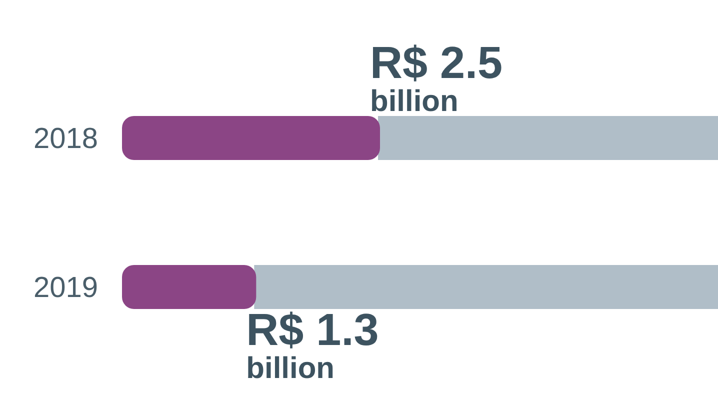 This screenshot has width=718, height=401. What do you see at coordinates (65, 139) in the screenshot?
I see `y-tick-label: 2018` at bounding box center [65, 139].